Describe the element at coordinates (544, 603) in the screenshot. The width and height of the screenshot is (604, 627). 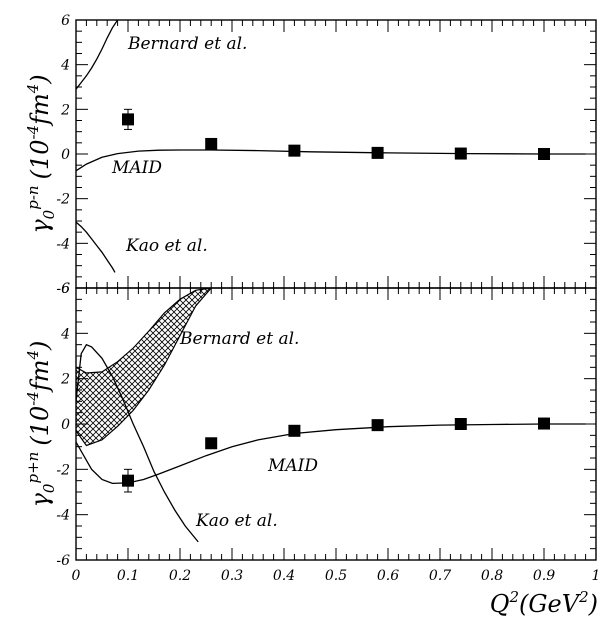
I see `x-axis-label: Q2(GeV2)` at that location.